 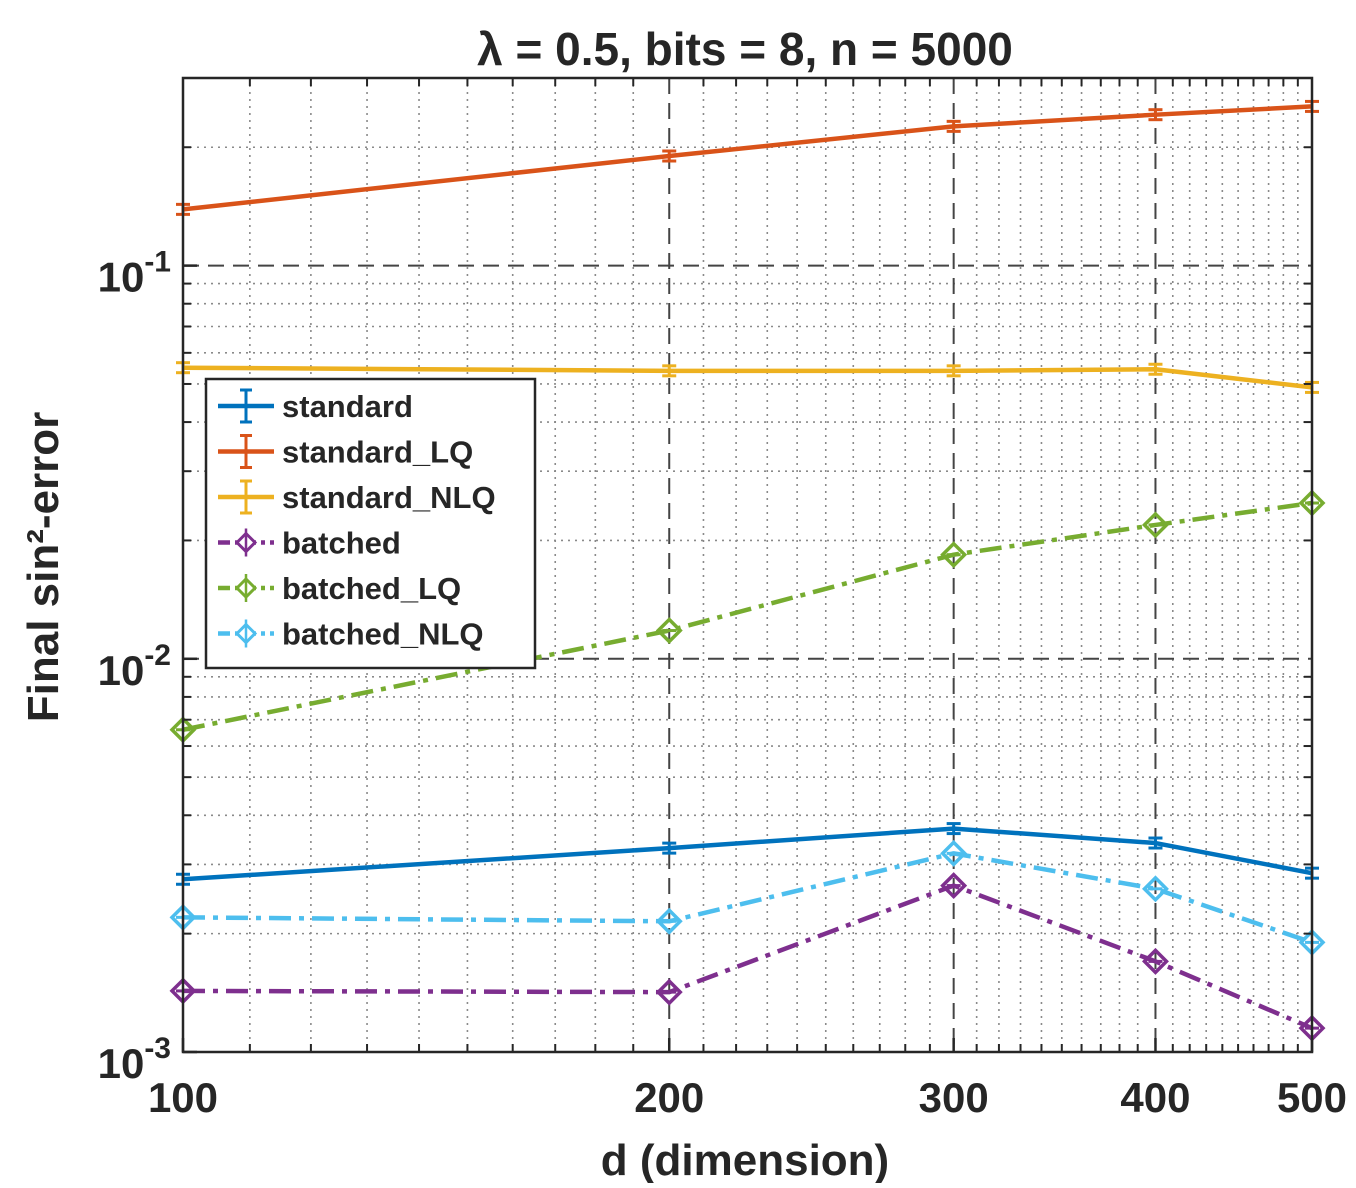 I want to click on series-standard, so click(x=747, y=854).